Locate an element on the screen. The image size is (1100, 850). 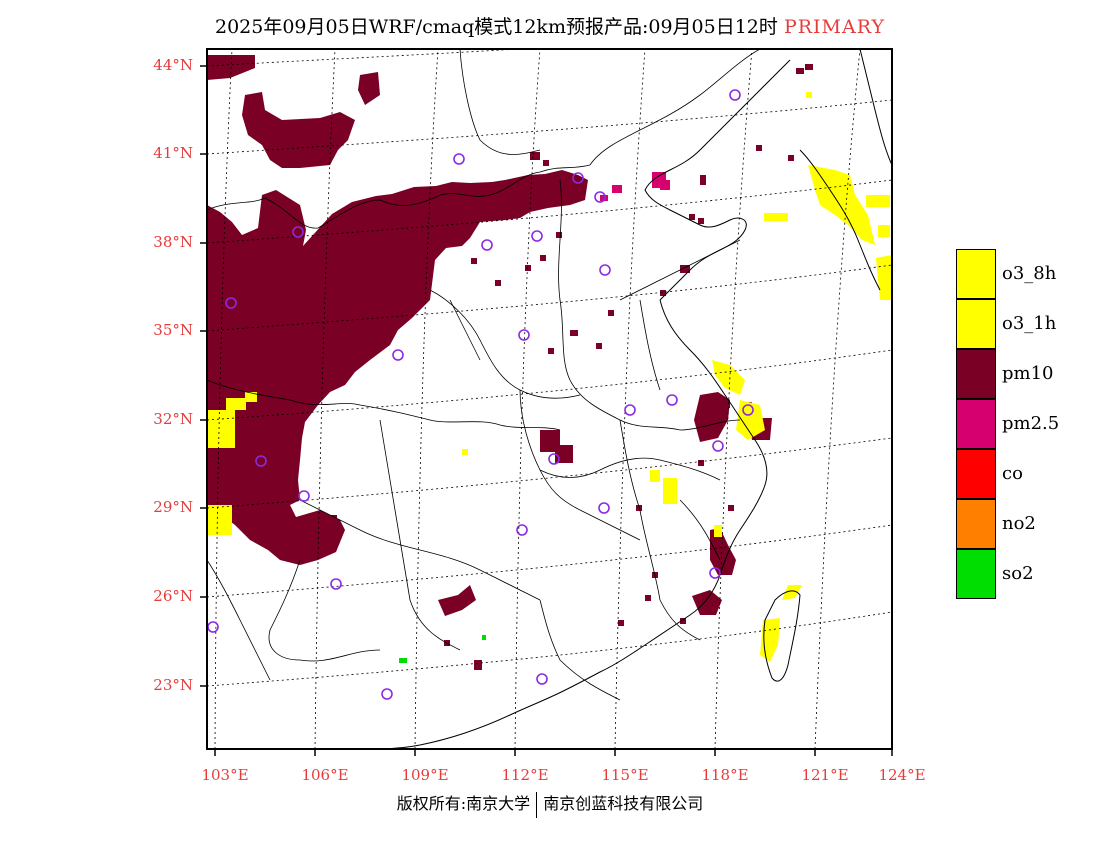
legend-label: no2 is located at coordinates (1019, 523).